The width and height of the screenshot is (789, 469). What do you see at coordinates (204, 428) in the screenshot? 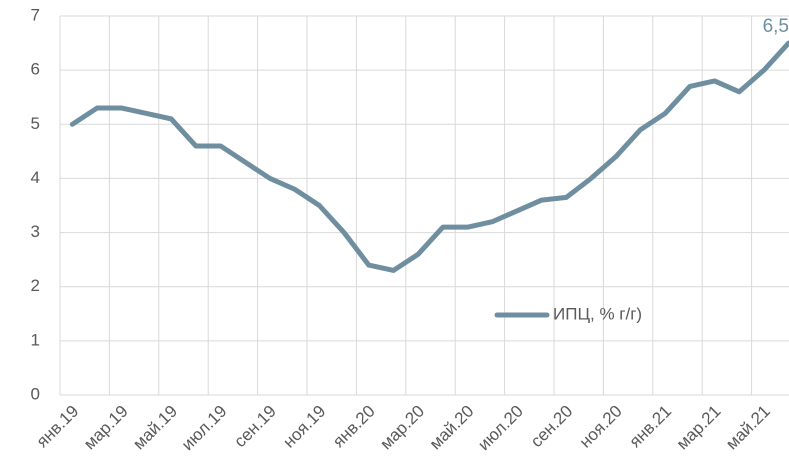
I see `x-tick-label: июл.19` at bounding box center [204, 428].